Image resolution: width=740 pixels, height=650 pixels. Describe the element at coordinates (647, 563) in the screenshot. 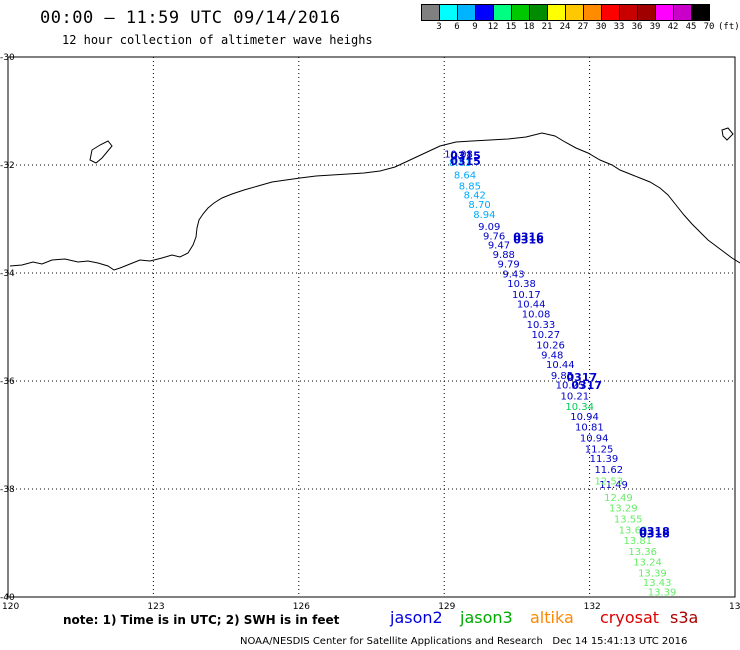

I see `swh-value-label: 13.24` at that location.